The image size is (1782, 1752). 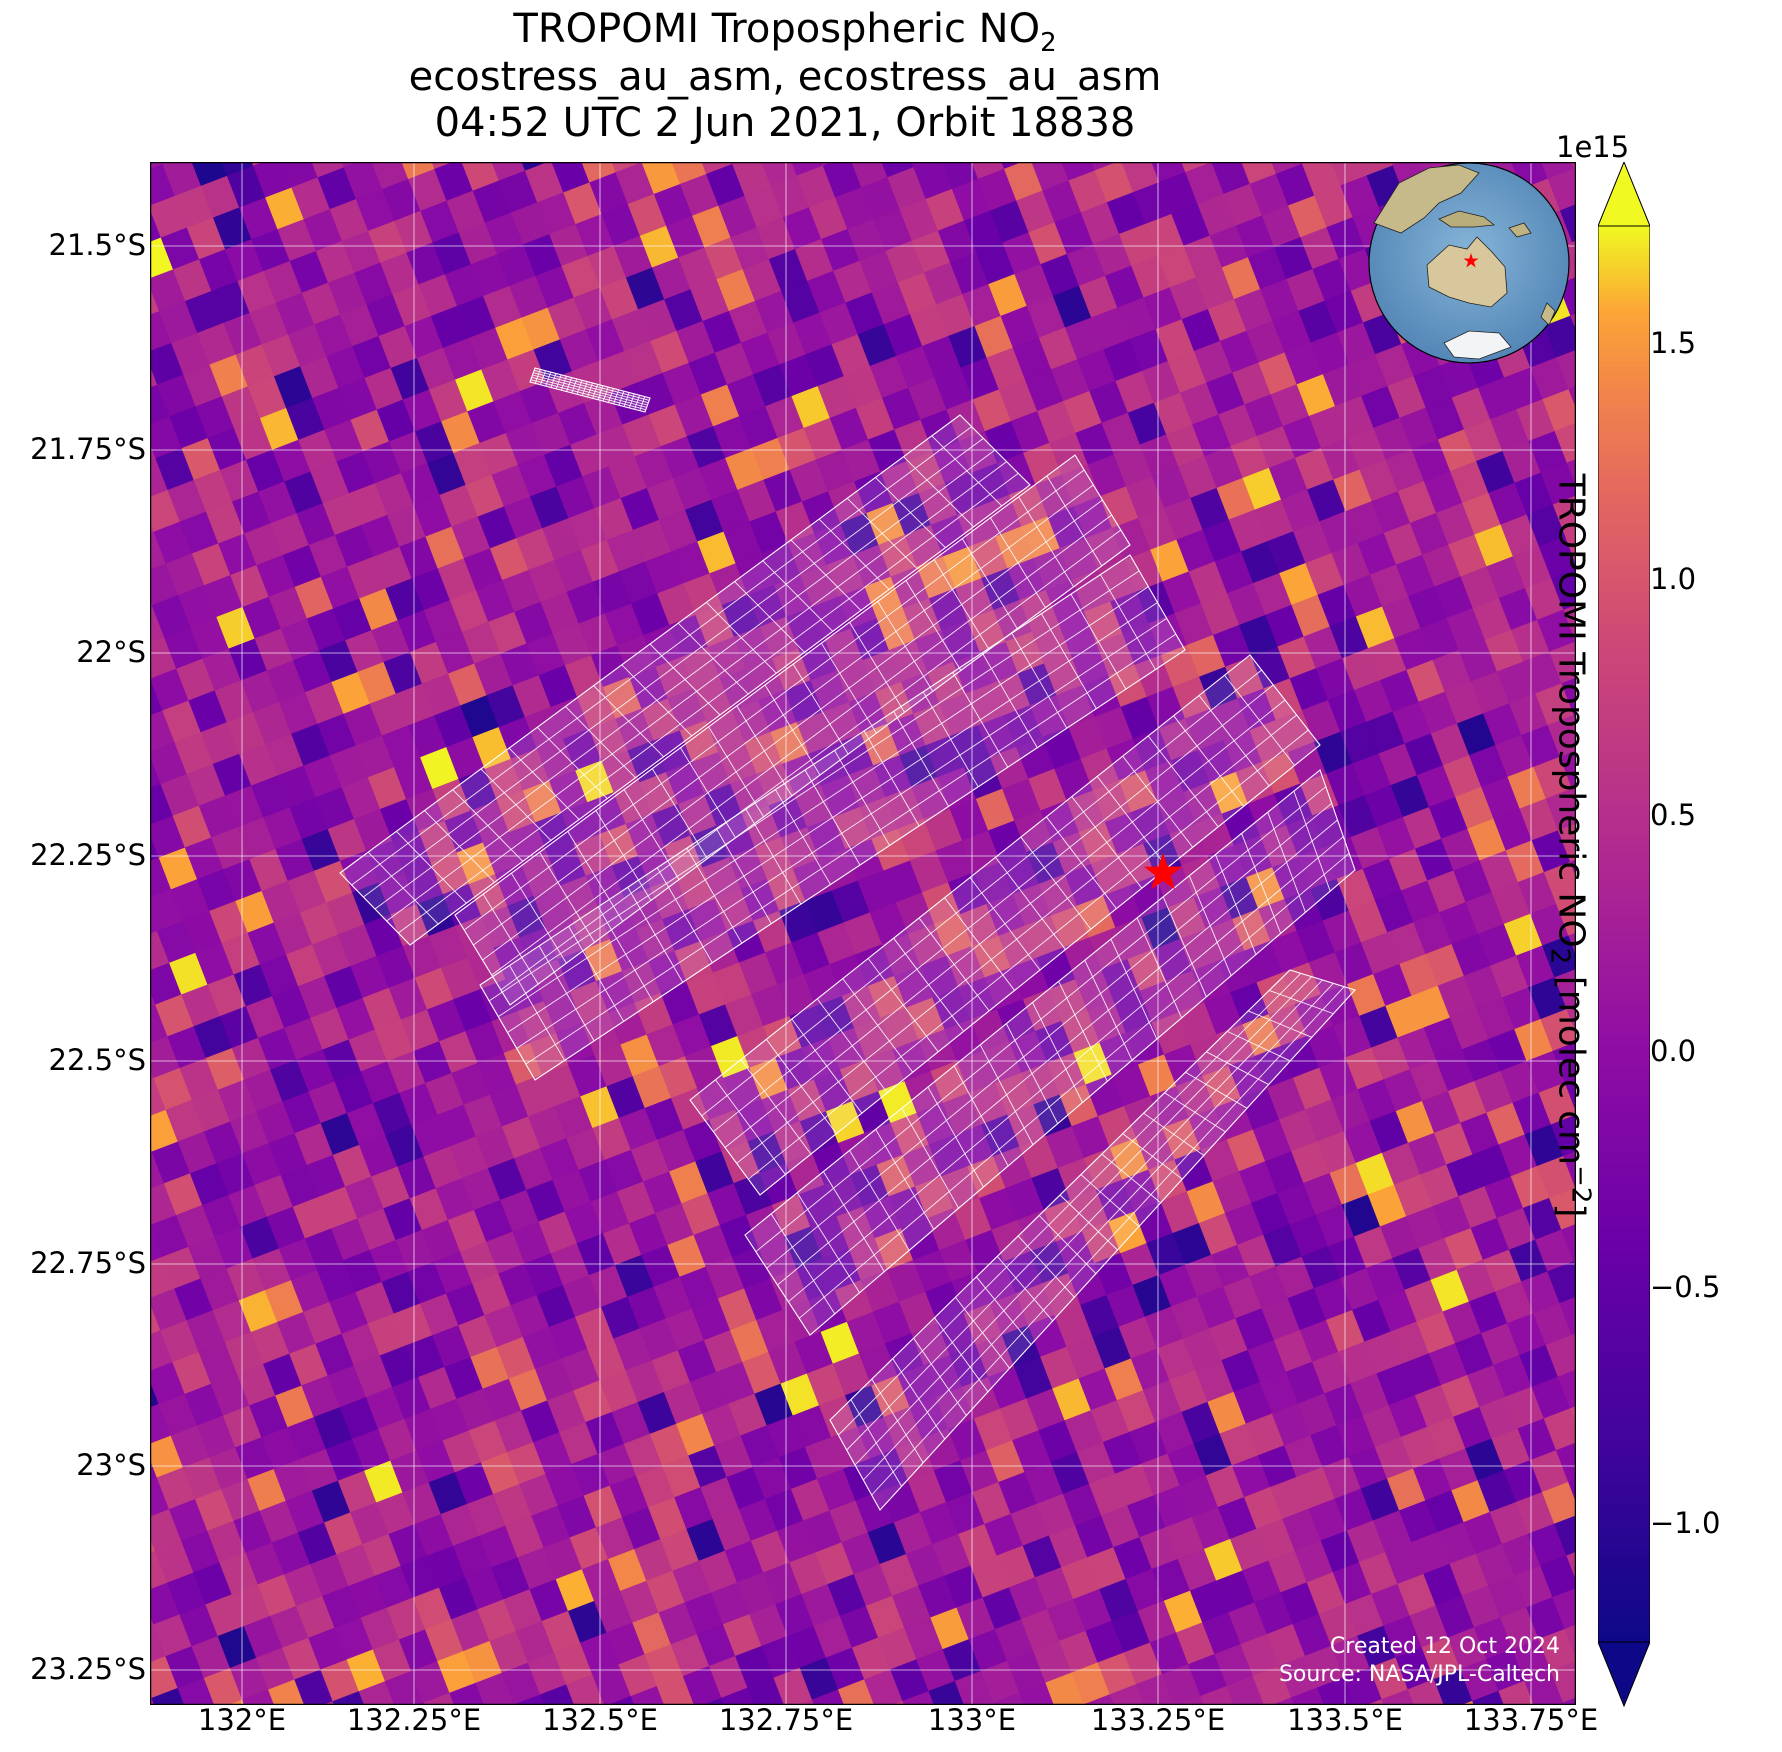 I want to click on colorbar-tick-label: 0.5, so click(x=1673, y=815).